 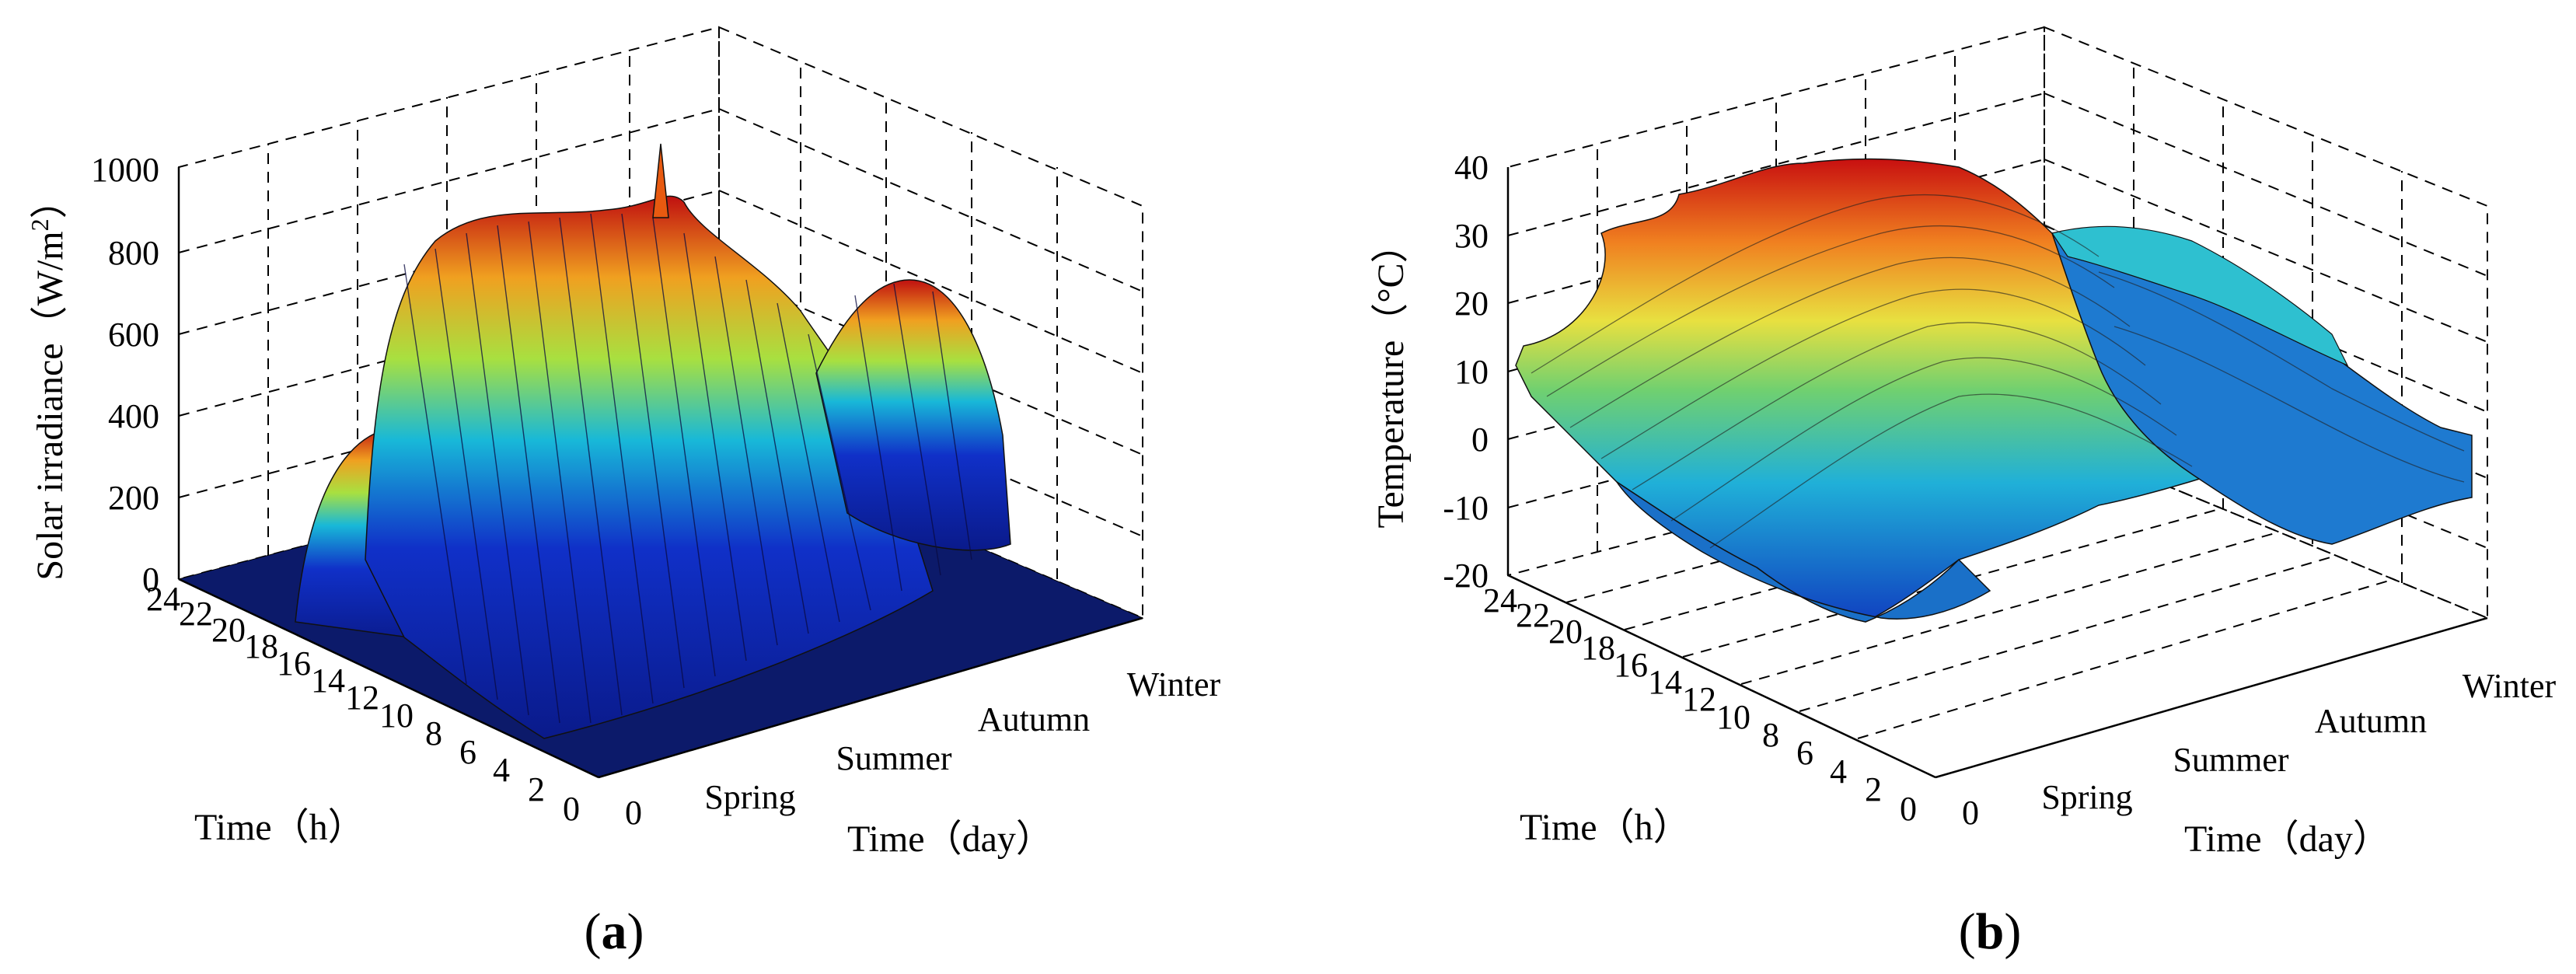 I want to click on z-tick-a-2: 400, so click(x=134, y=416).